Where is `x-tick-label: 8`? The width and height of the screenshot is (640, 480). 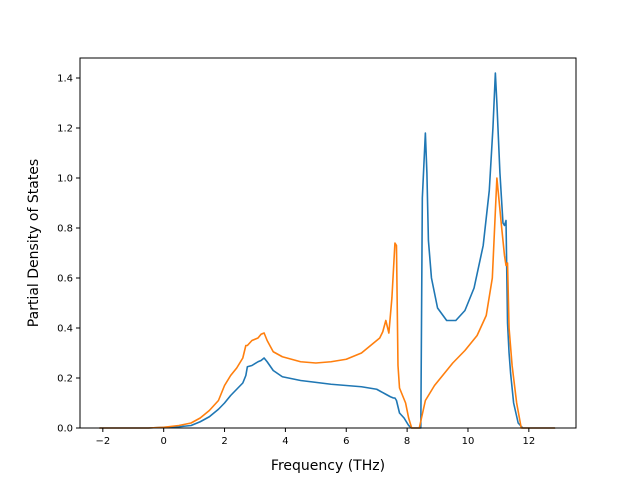 x-tick-label: 8 is located at coordinates (407, 441).